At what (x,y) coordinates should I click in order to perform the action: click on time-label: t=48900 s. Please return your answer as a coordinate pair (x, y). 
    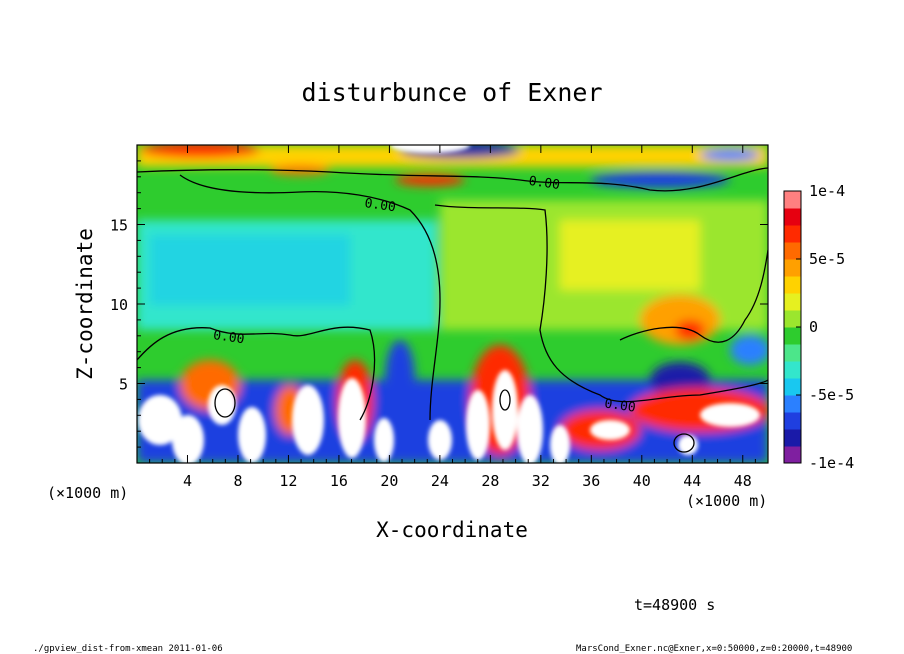
    Looking at the image, I should click on (674, 605).